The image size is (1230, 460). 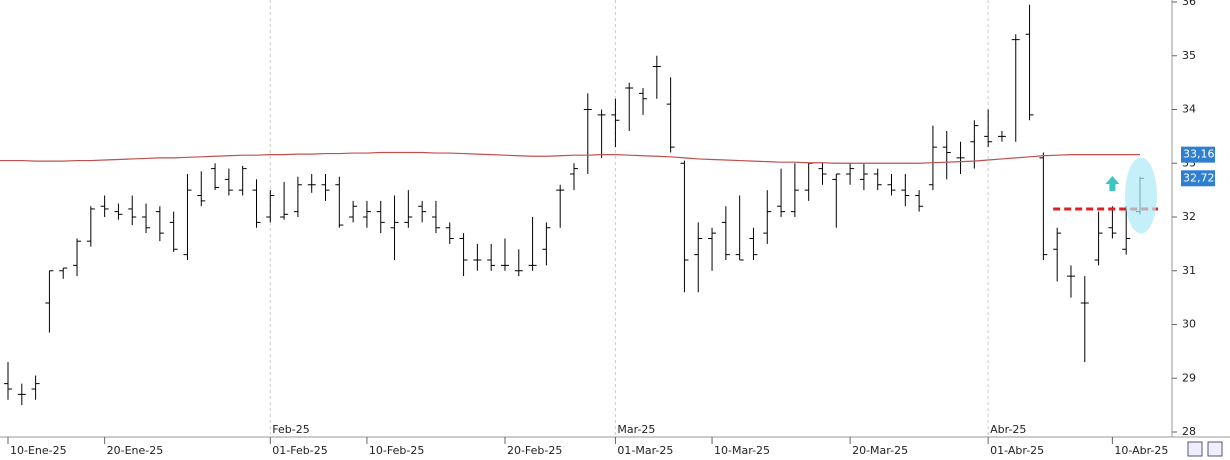 What do you see at coordinates (38, 450) in the screenshot?
I see `x-tick-label: 10-Ene-25` at bounding box center [38, 450].